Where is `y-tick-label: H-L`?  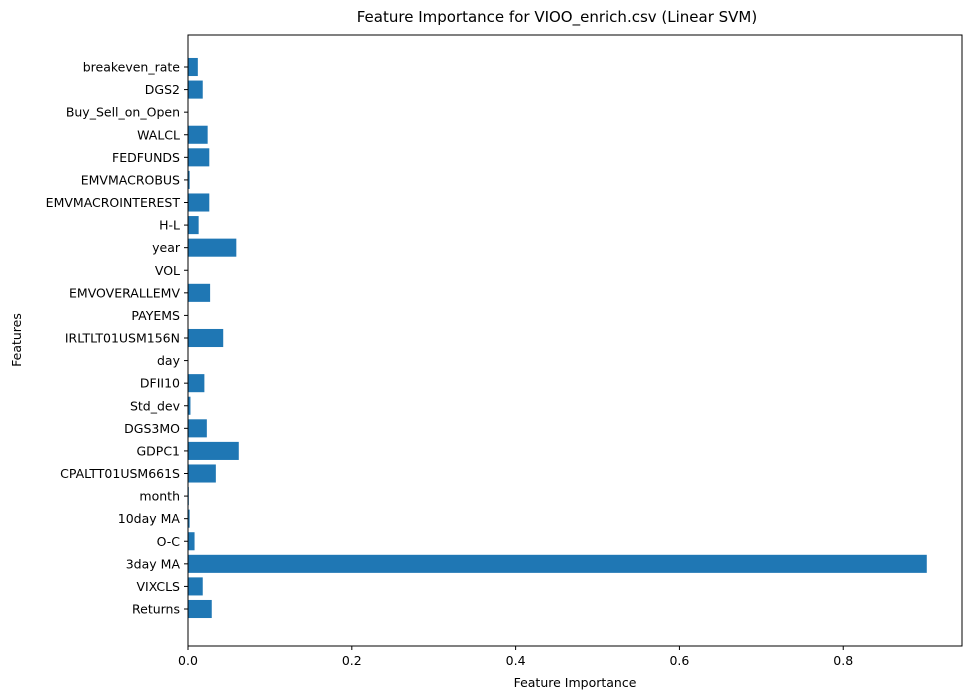 y-tick-label: H-L is located at coordinates (169, 225).